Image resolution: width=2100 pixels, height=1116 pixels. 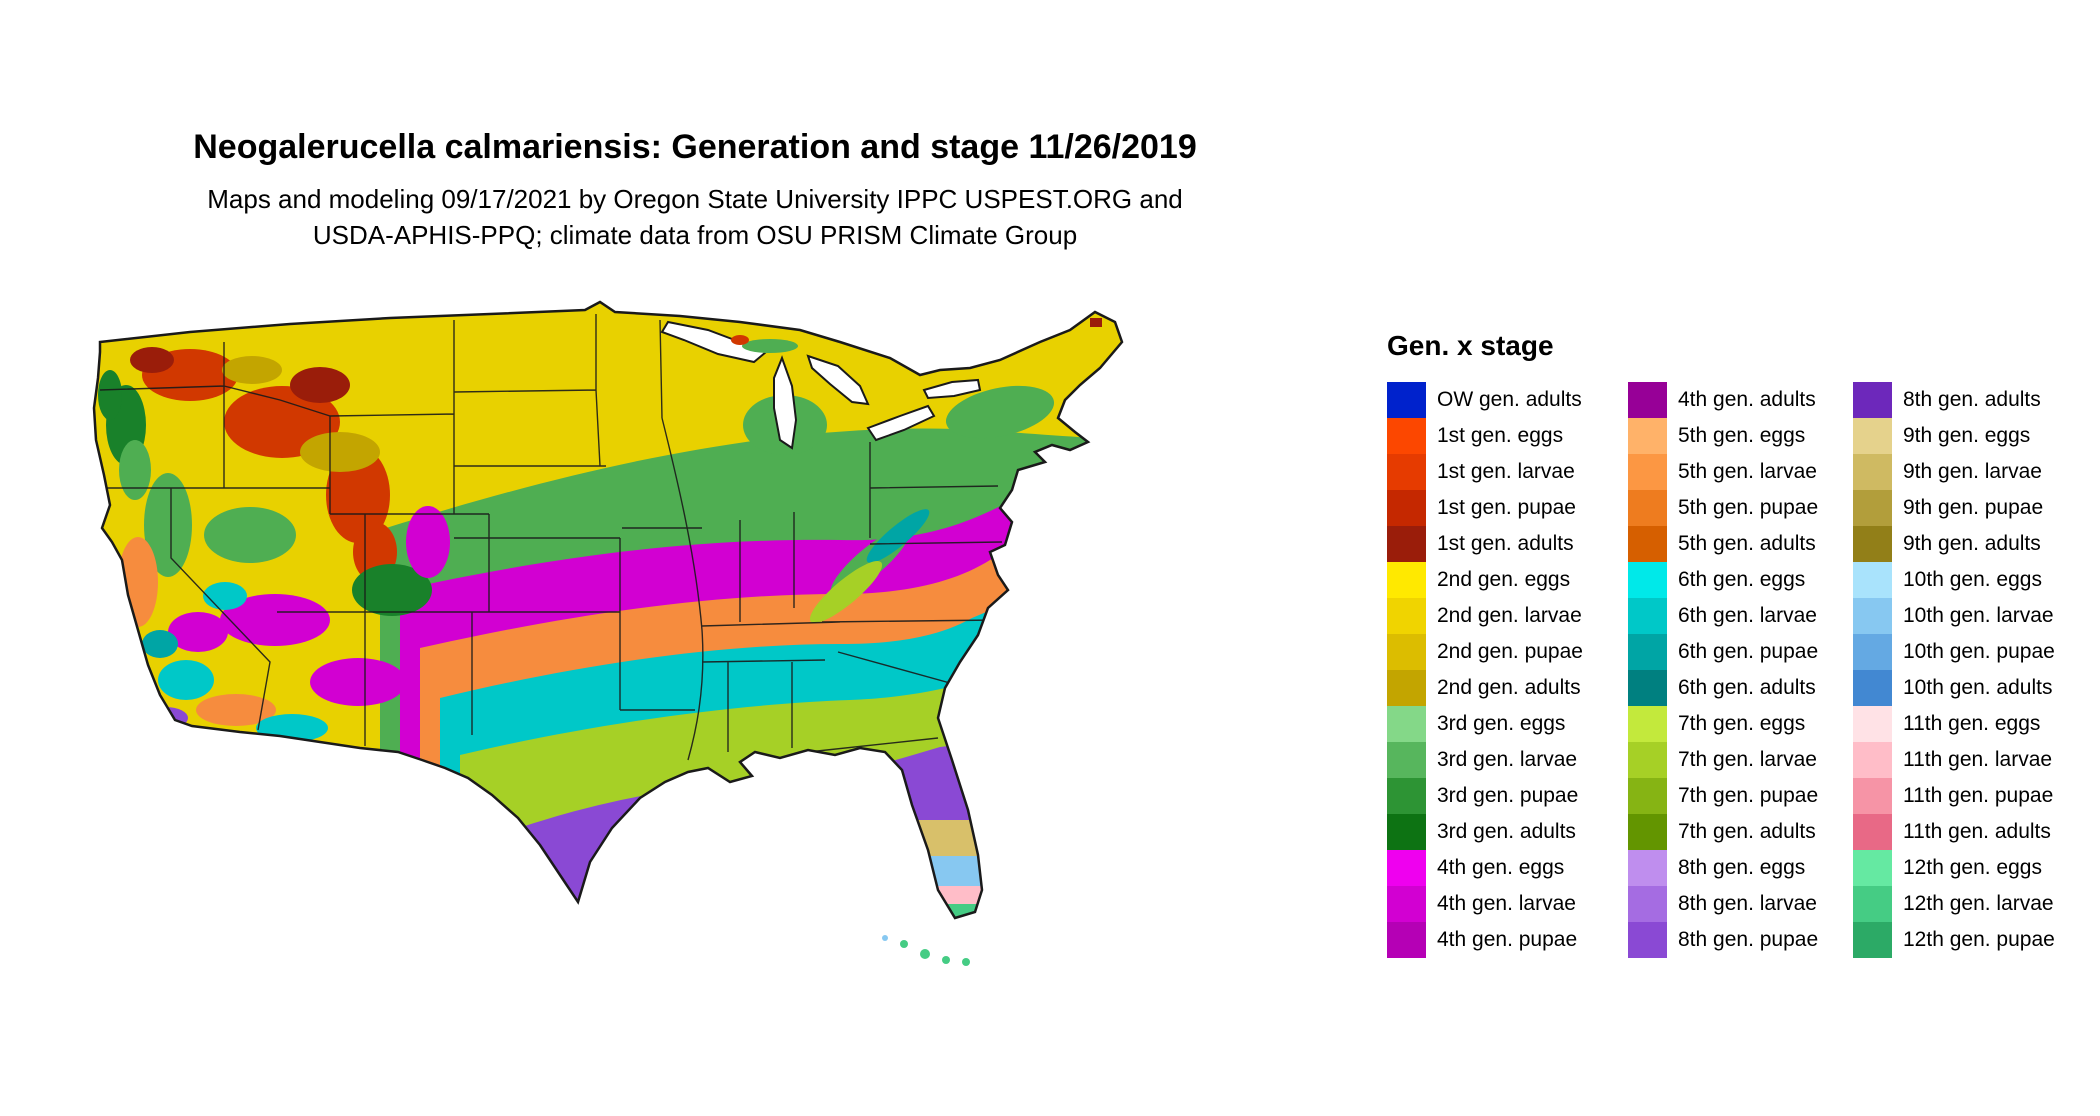 I want to click on legend-item: 1st gen. adults, so click(x=1507, y=544).